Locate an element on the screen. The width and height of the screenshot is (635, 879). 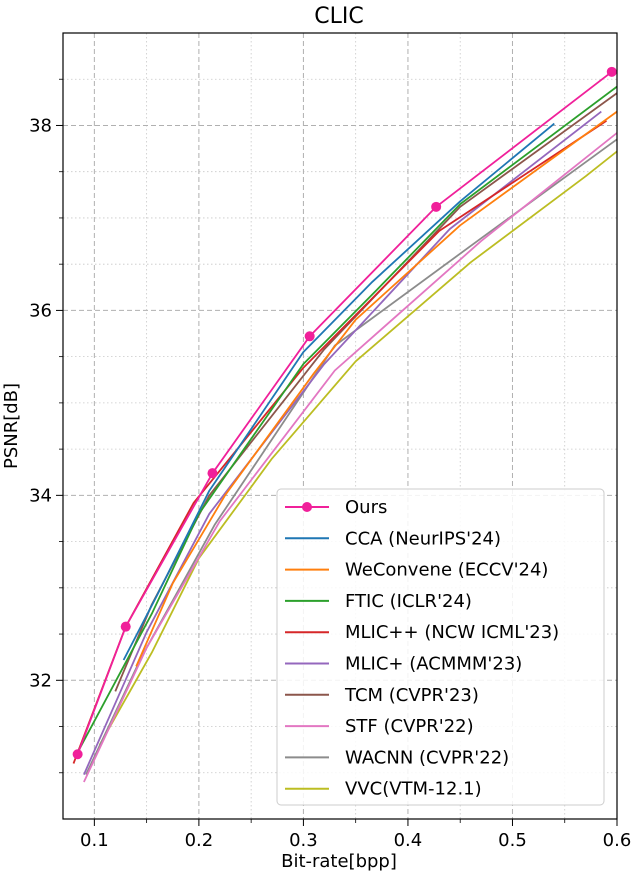
x-axis-label: Bit-rate[bpp] is located at coordinates (339, 861).